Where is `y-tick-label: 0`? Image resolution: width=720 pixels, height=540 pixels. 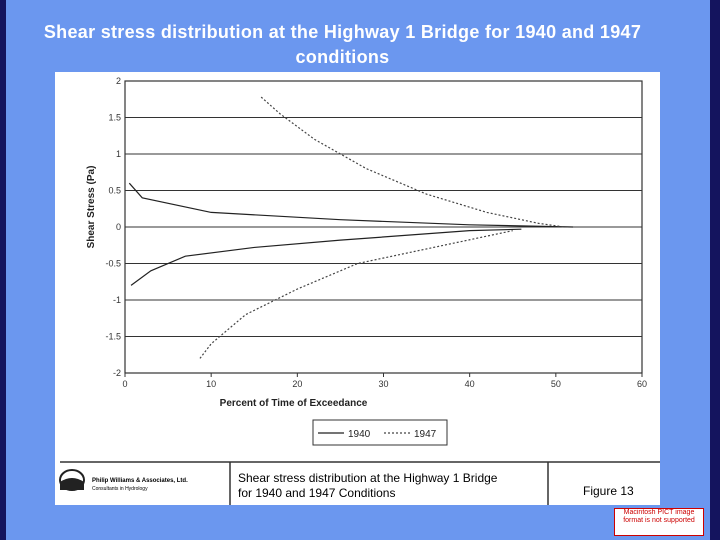
y-tick-label: 0 is located at coordinates (118, 227).